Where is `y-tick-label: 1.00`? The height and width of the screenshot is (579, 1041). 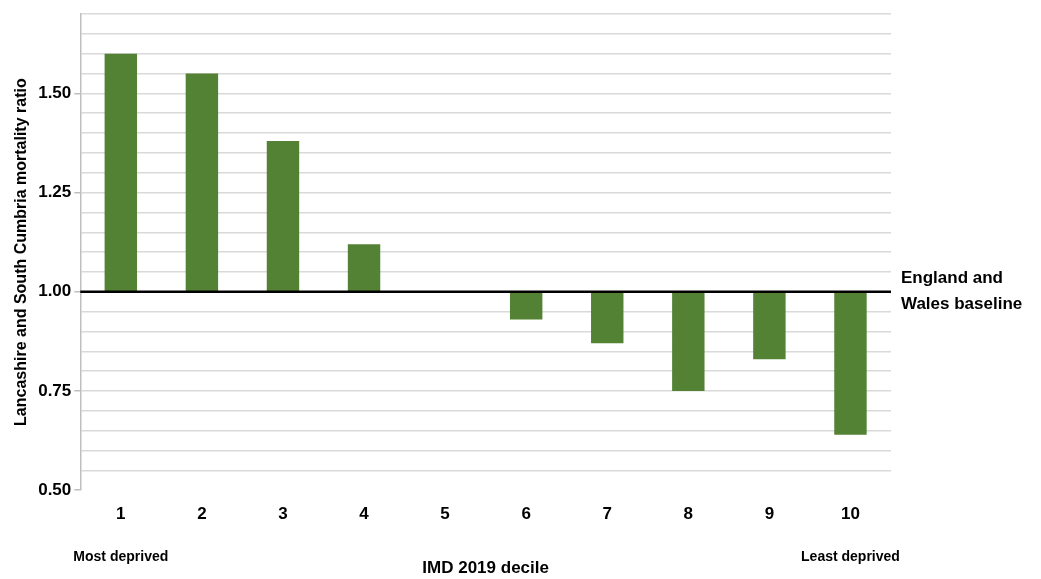 y-tick-label: 1.00 is located at coordinates (55, 291).